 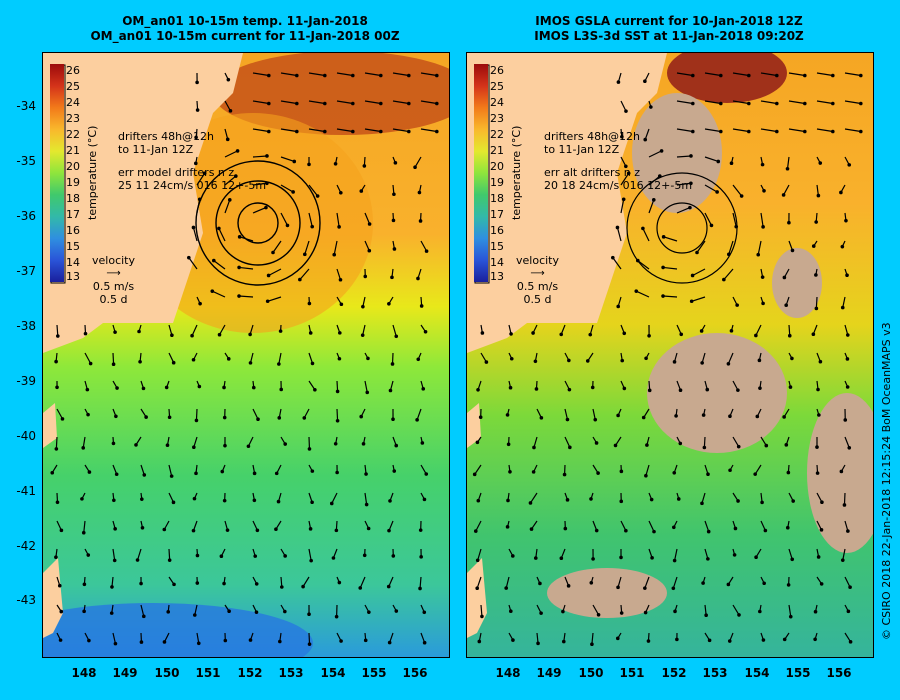 I want to click on x-label: 151, so click(x=208, y=673).